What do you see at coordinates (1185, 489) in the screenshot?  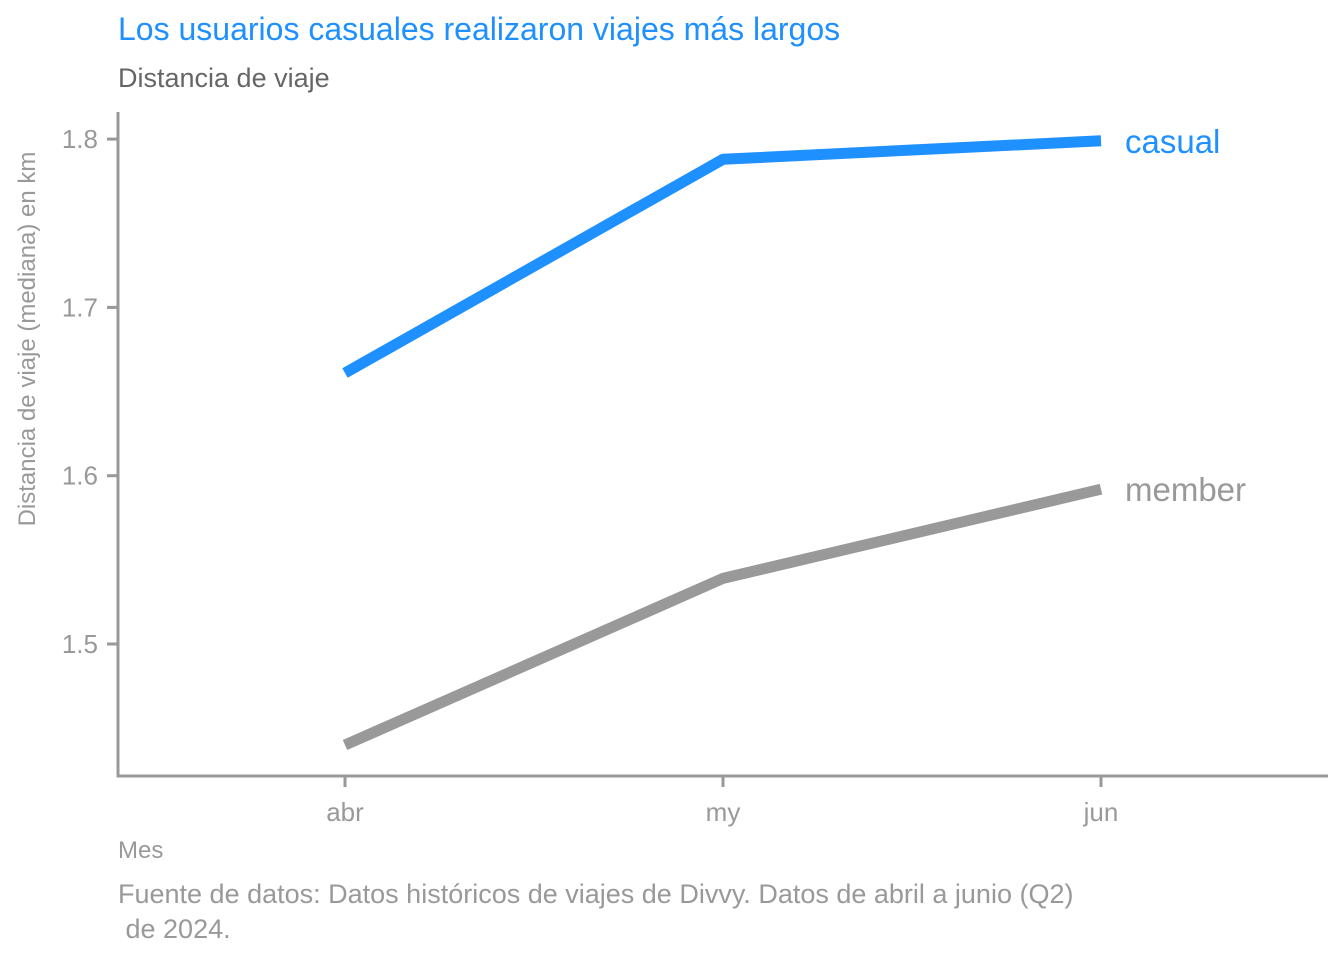 I see `series-label-member: member` at bounding box center [1185, 489].